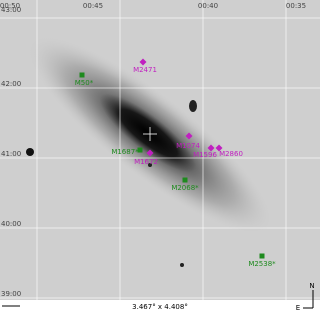 The width and height of the screenshot is (320, 324). What do you see at coordinates (205, 155) in the screenshot?
I see `marker-label: M1596` at bounding box center [205, 155].